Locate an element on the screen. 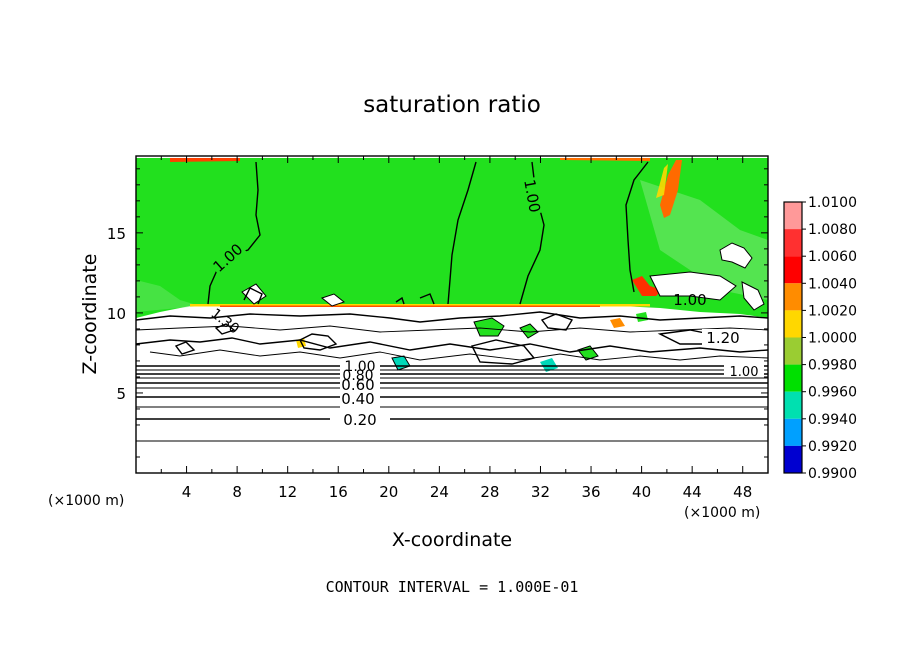  x-tick-label: 20 is located at coordinates (388, 492).